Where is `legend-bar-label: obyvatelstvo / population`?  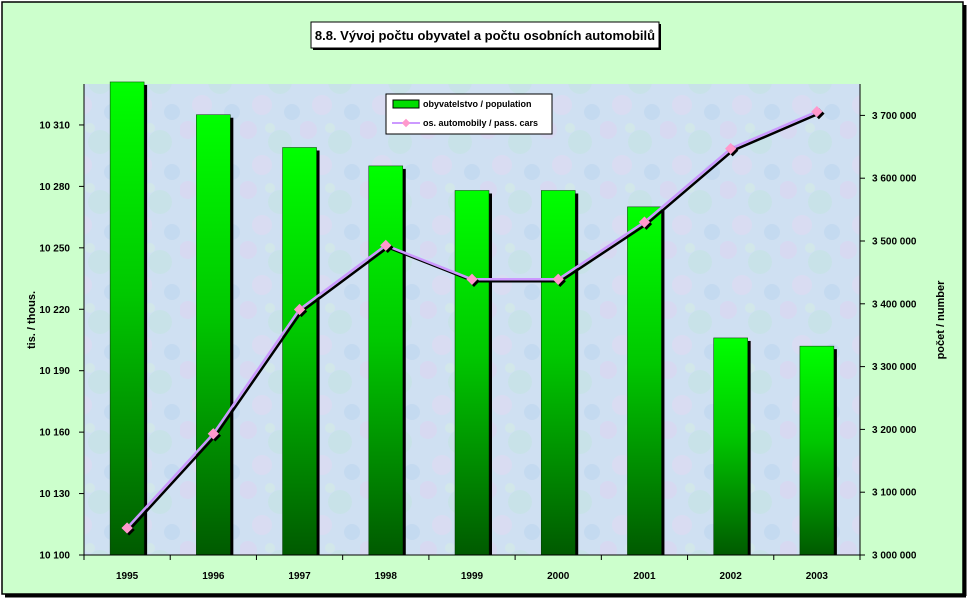 legend-bar-label: obyvatelstvo / population is located at coordinates (477, 104).